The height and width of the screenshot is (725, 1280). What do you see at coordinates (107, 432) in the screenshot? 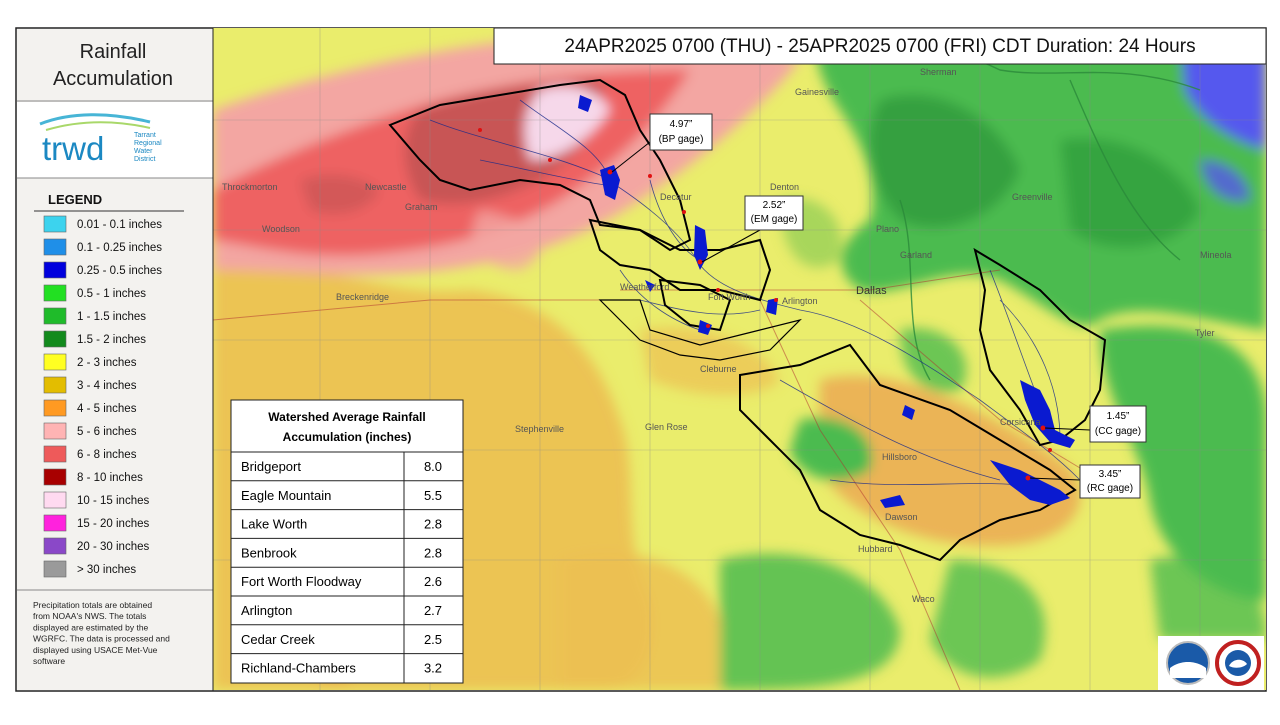
I see `legend-label: 5 - 6 inches` at bounding box center [107, 432].